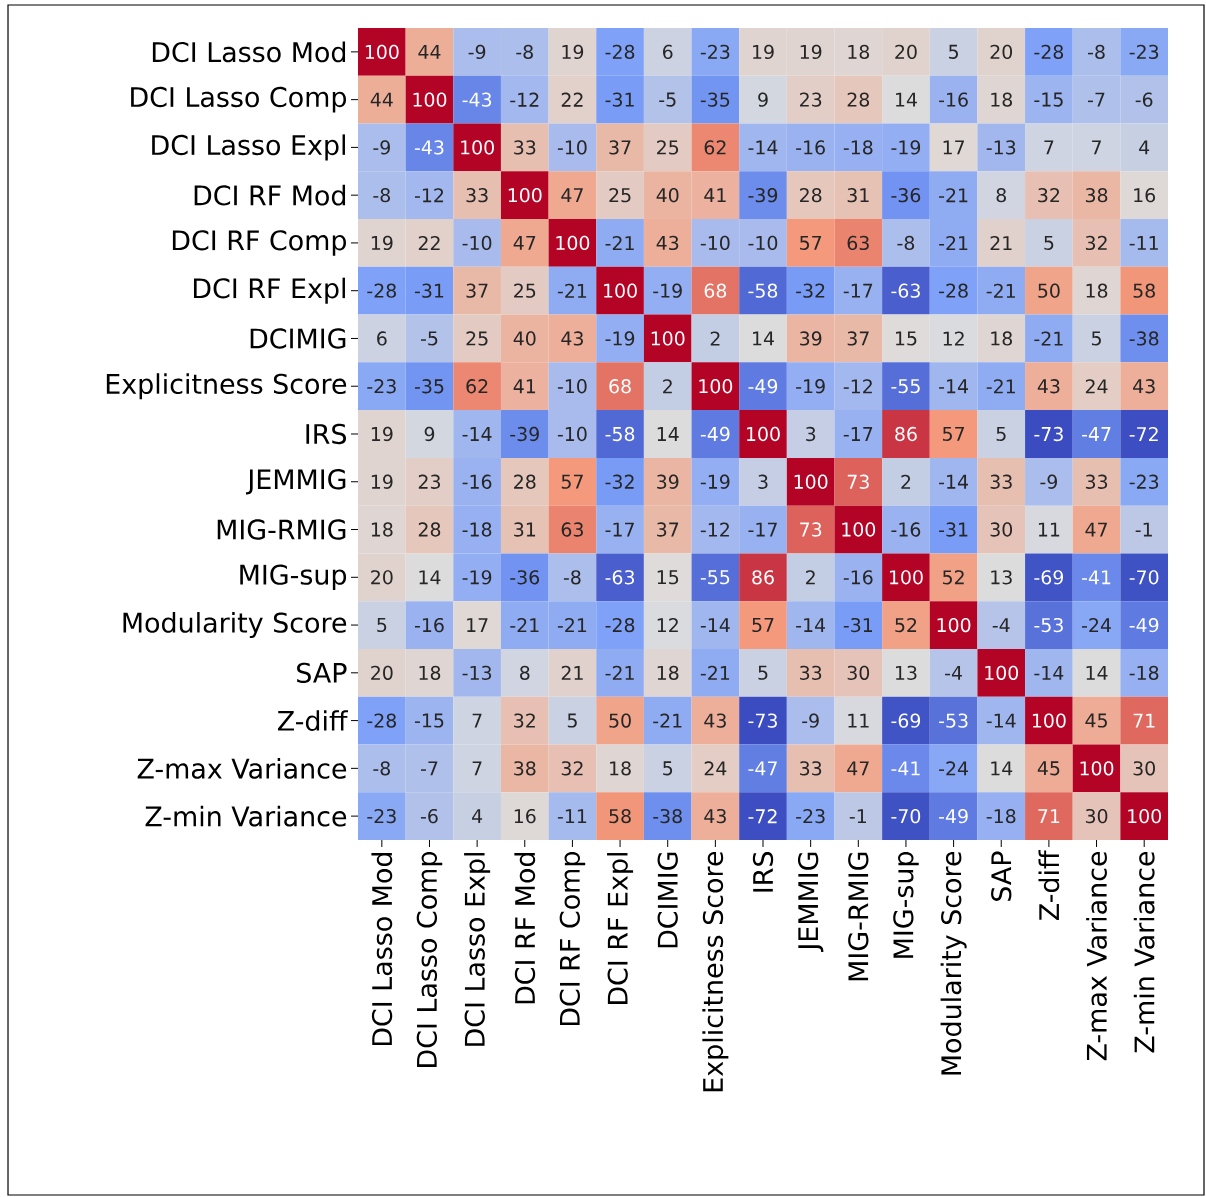 This screenshot has width=1206, height=1197. What do you see at coordinates (811, 338) in the screenshot?
I see `data-label: 39` at bounding box center [811, 338].